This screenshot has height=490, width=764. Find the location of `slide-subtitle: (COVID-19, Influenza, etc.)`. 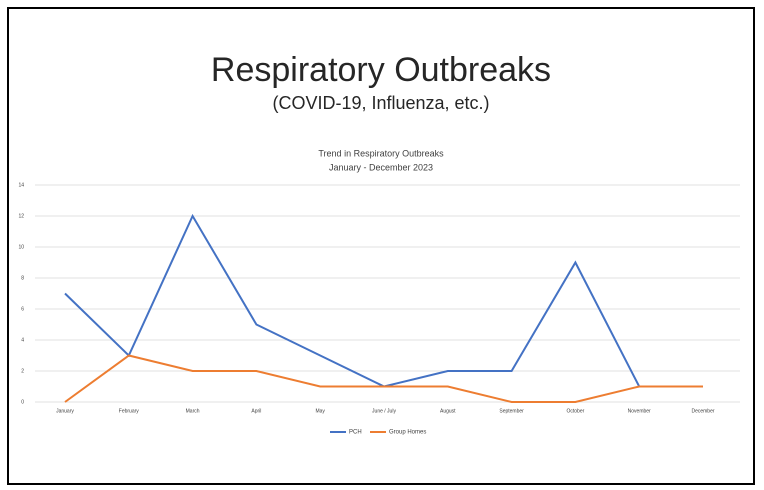

slide-subtitle: (COVID-19, Influenza, etc.) is located at coordinates (380, 103).